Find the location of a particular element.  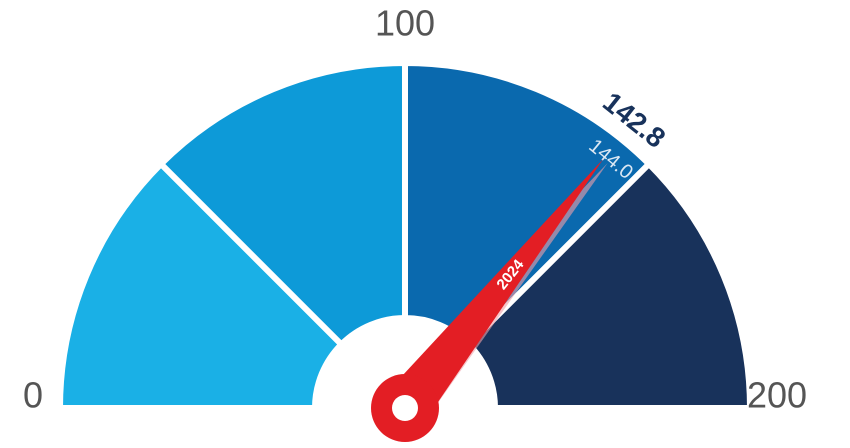

tick-label: 0 is located at coordinates (33, 395).